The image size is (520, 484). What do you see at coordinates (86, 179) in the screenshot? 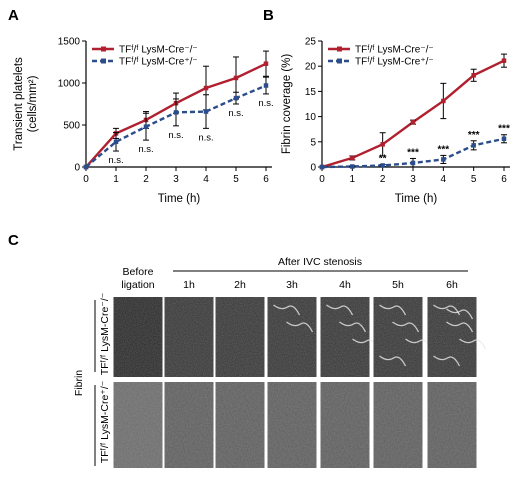
I see `chart-a-x-tick-label: 0` at bounding box center [86, 179].